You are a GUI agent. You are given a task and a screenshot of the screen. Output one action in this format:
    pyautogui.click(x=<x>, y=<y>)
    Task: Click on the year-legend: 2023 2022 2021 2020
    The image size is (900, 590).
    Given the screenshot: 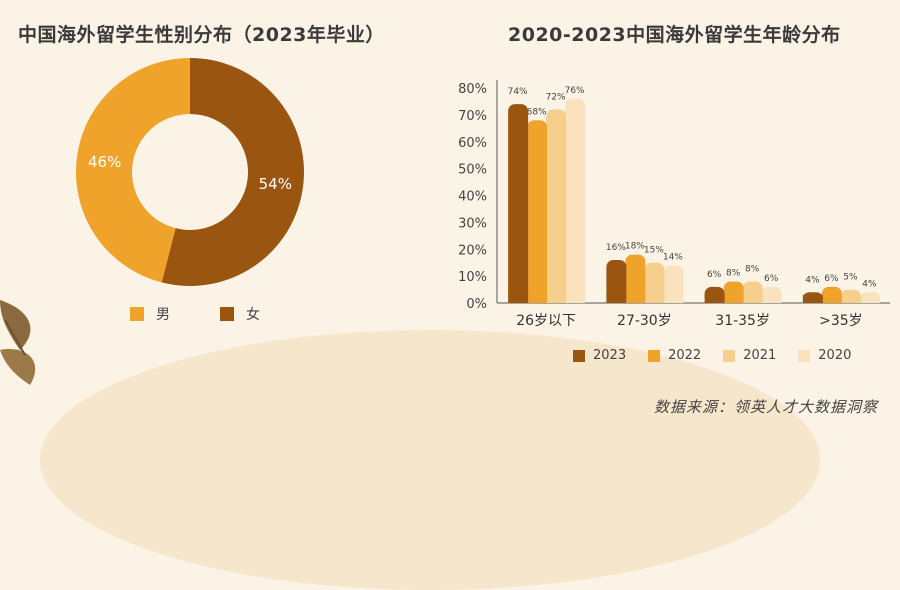 What is the action you would take?
    pyautogui.click(x=712, y=355)
    